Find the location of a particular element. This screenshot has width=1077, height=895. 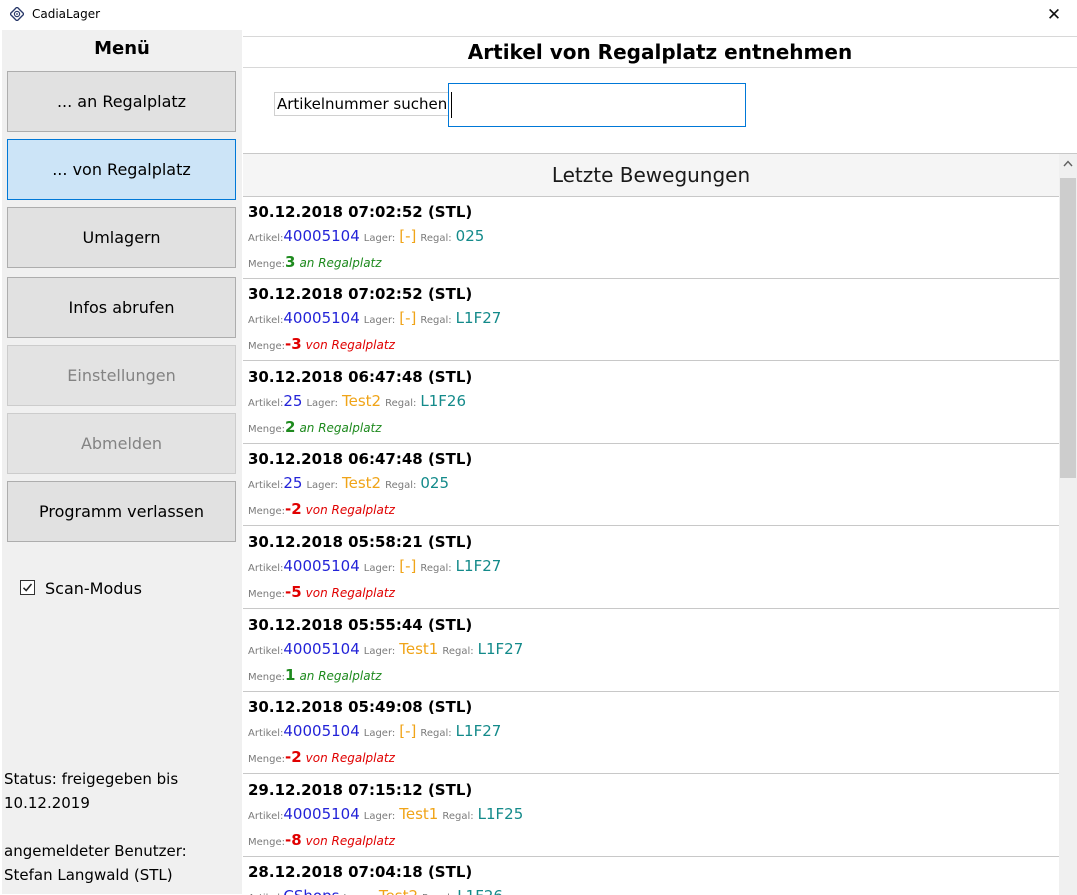

movement-timestamp: 30.12.2018 05:49:08 (STL) is located at coordinates (360, 707).